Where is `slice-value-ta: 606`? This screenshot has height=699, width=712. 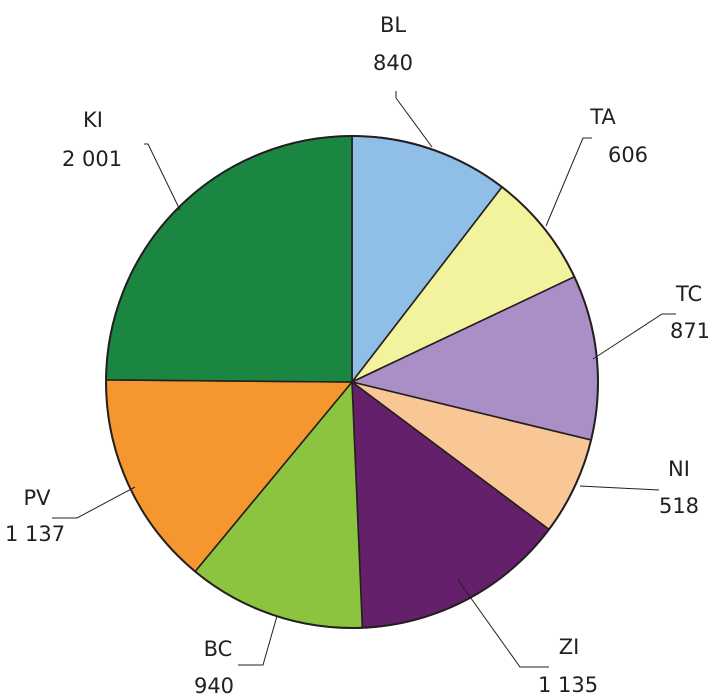 slice-value-ta: 606 is located at coordinates (628, 155).